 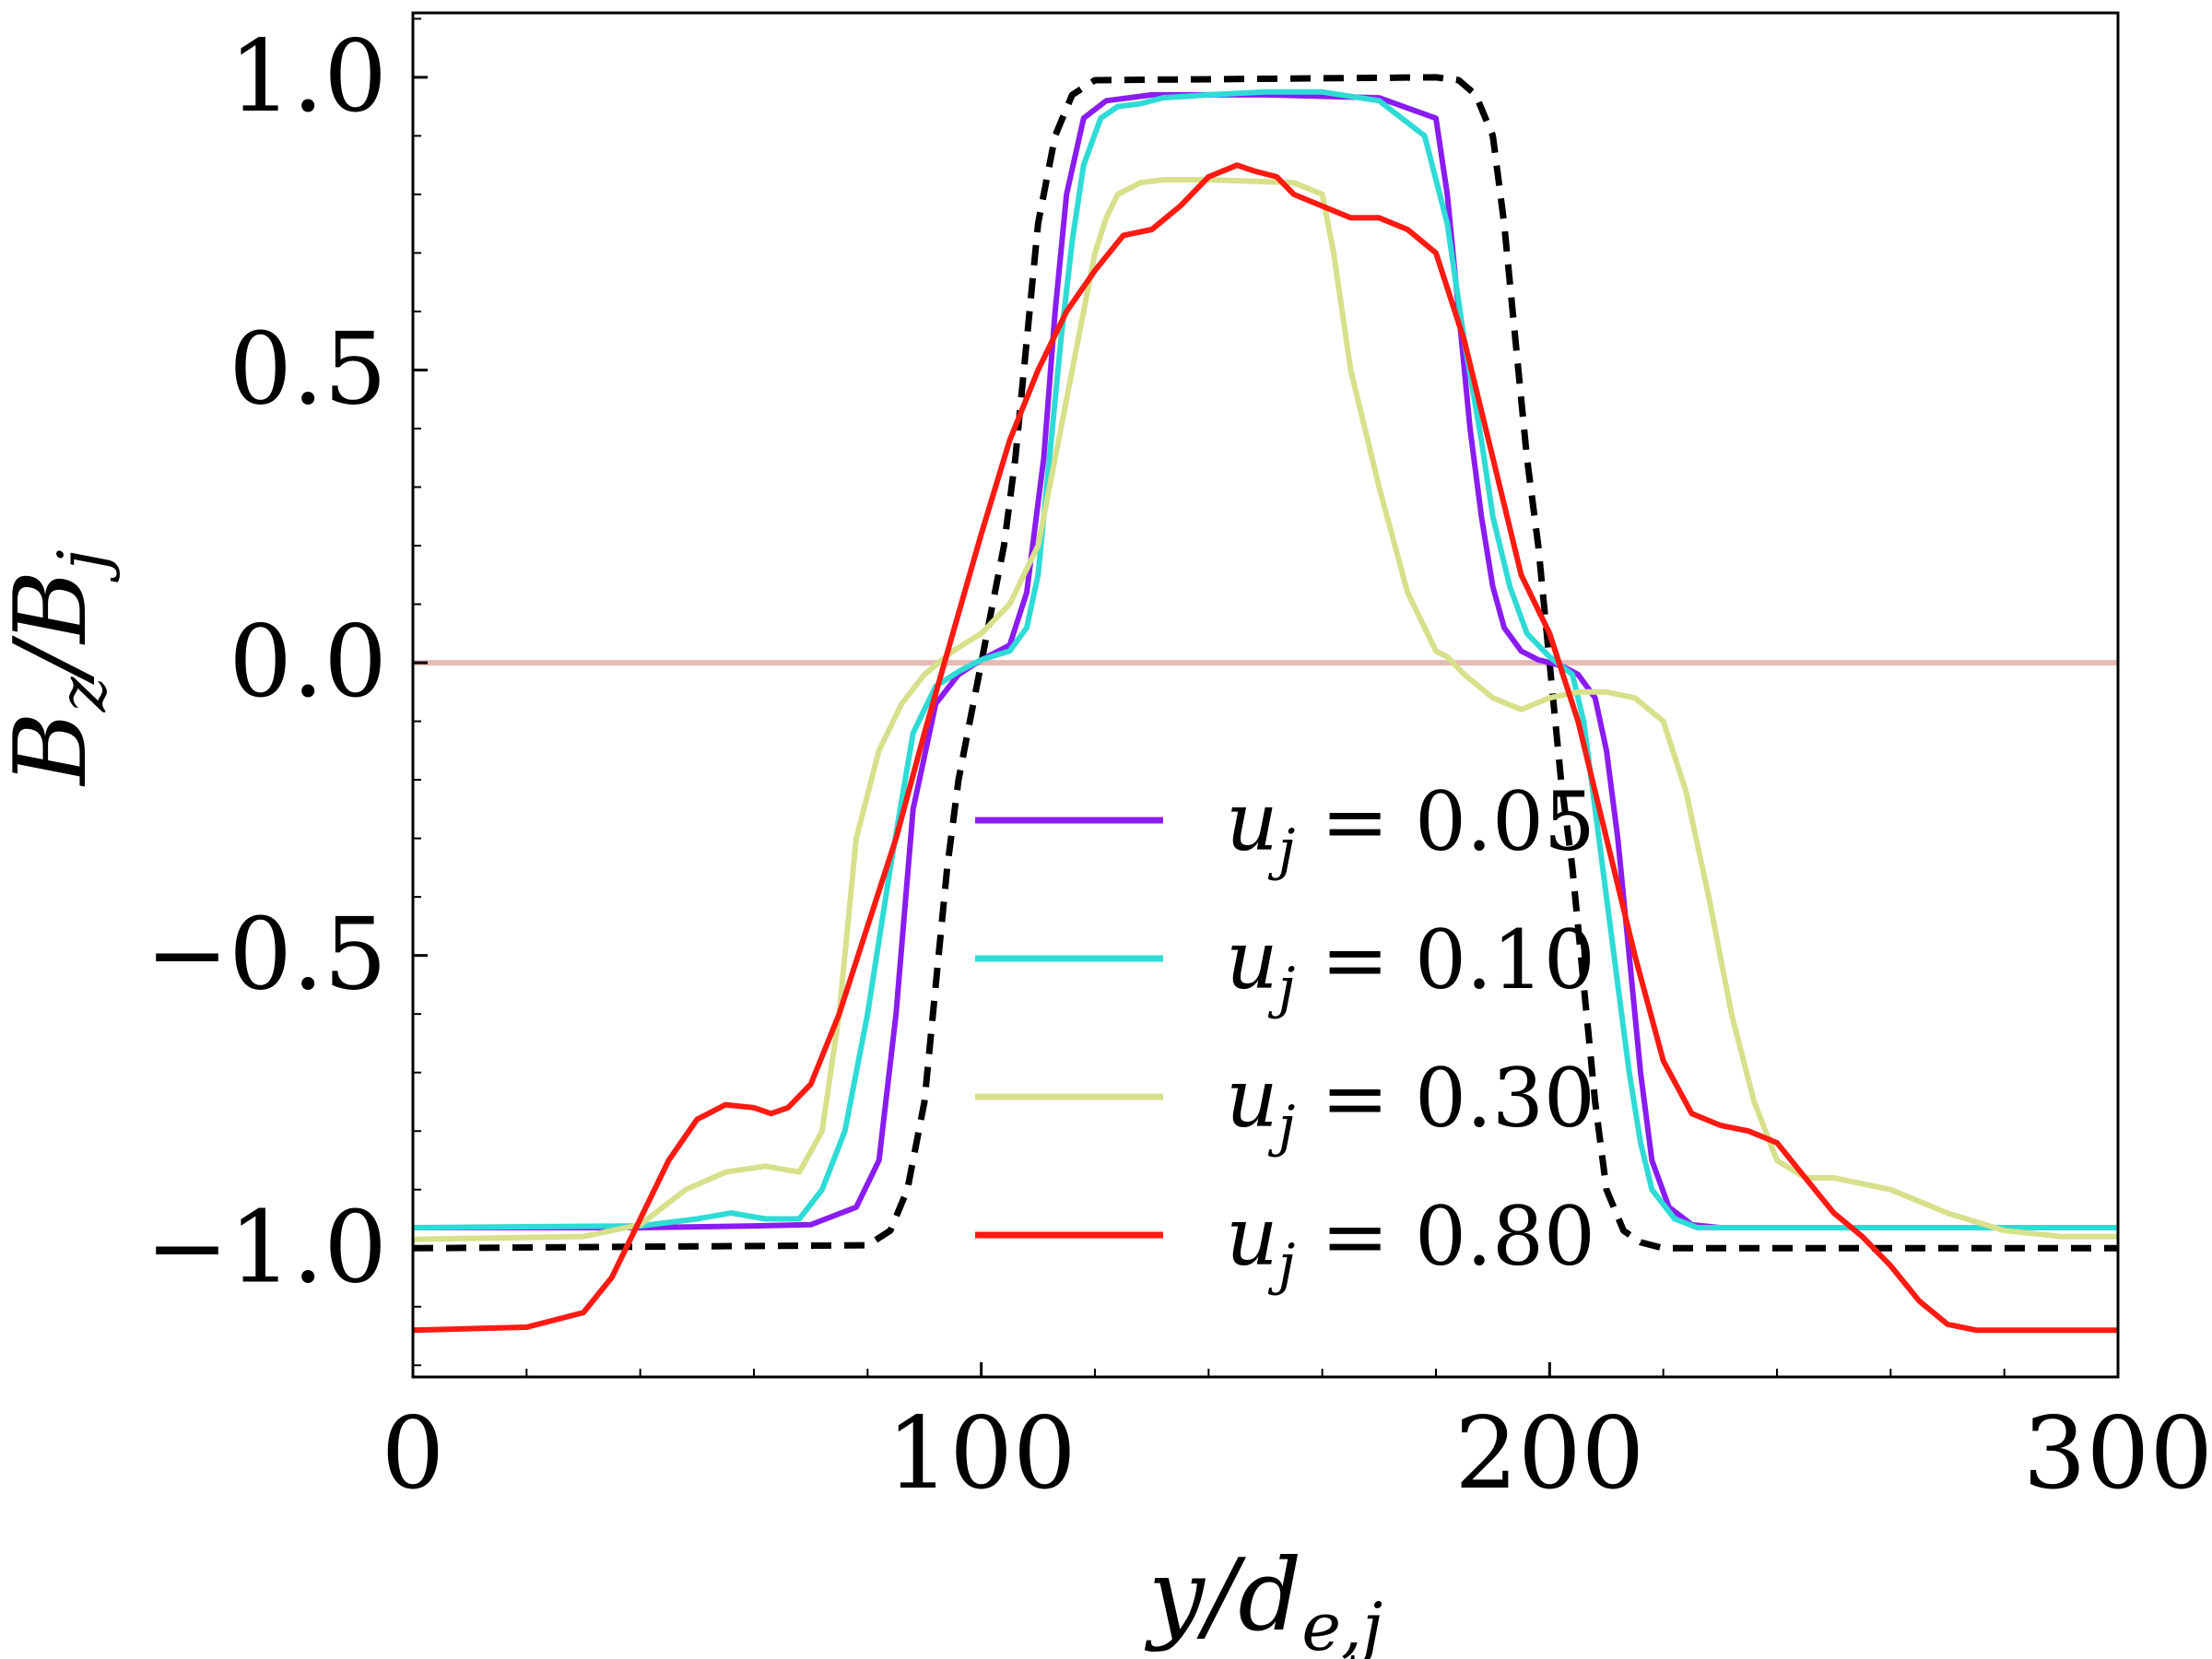 I want to click on legend-entry: uj = 0.80, so click(x=1285, y=1243).